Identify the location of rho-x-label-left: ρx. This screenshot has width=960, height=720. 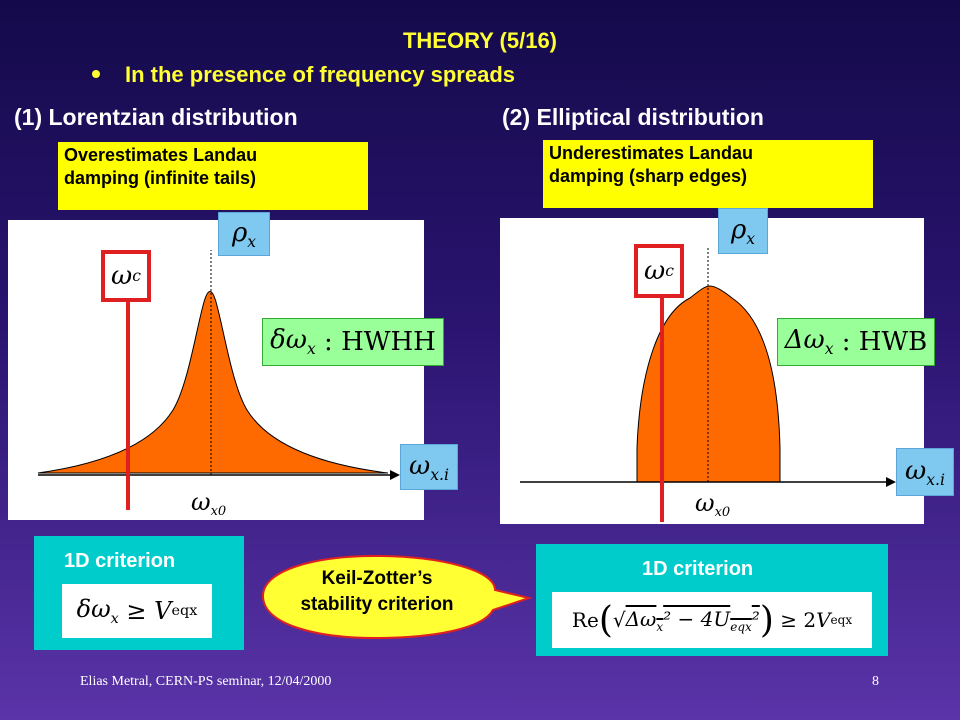
(244, 234).